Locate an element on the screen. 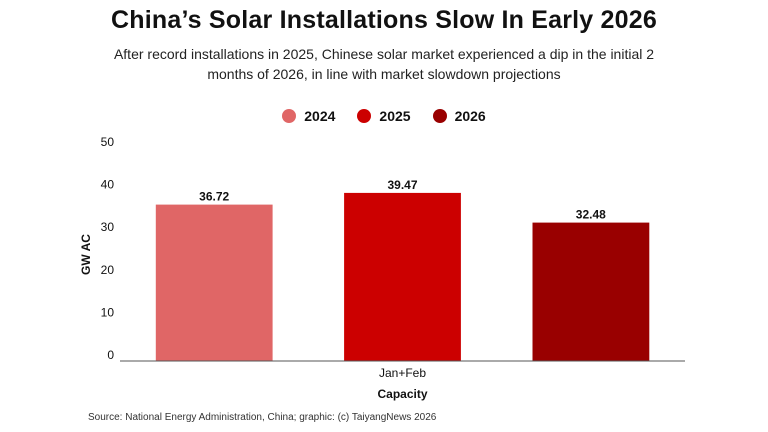 This screenshot has height=432, width=768. y-tick-label: 40 is located at coordinates (108, 185).